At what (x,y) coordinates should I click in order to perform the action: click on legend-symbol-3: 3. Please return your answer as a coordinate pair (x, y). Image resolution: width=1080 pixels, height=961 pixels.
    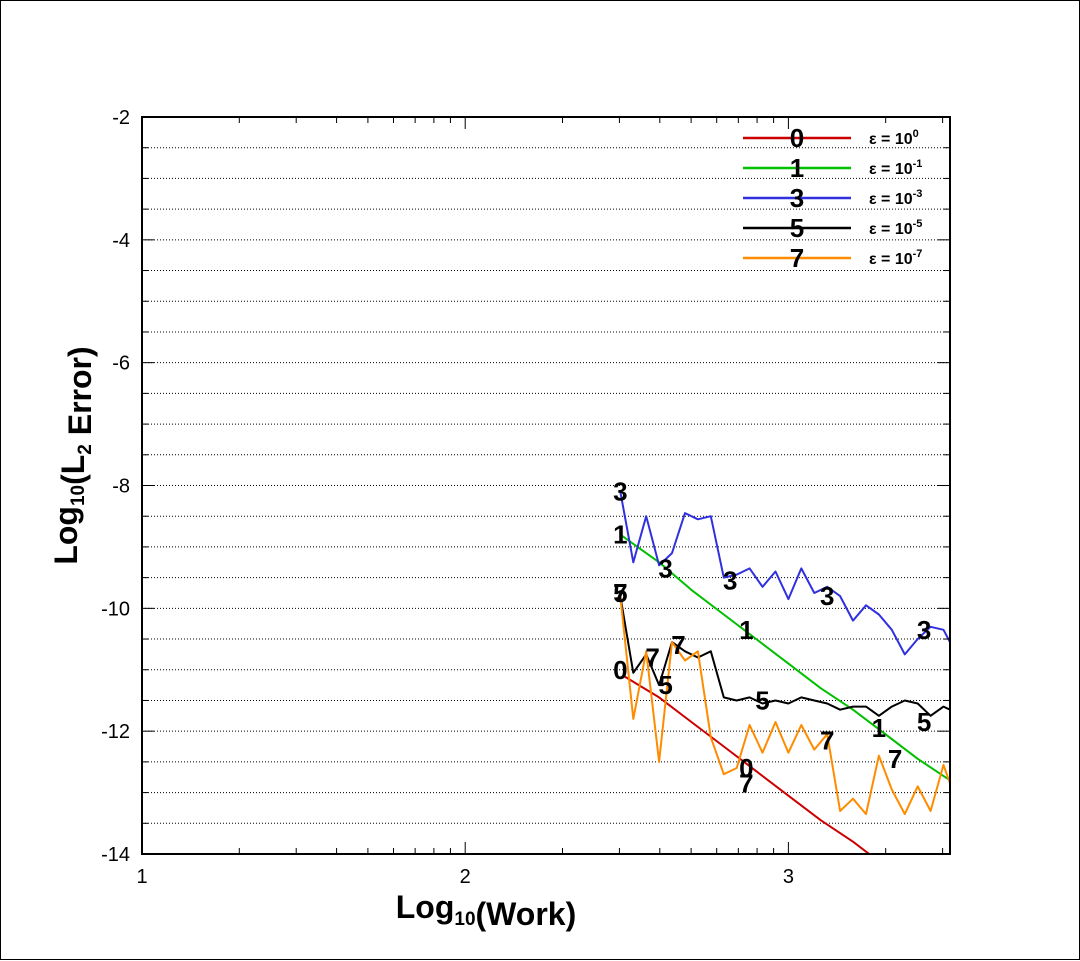
    Looking at the image, I should click on (797, 198).